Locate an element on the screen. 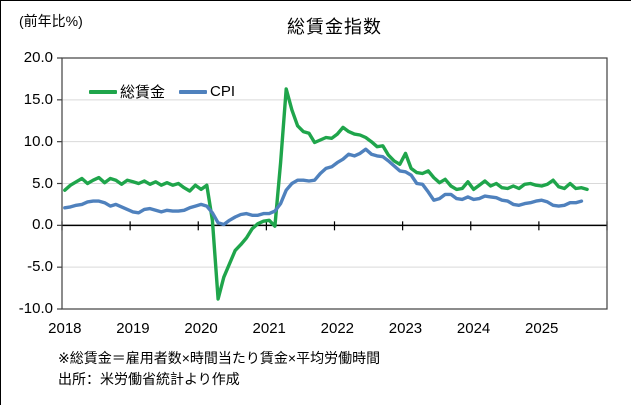 This screenshot has width=631, height=405. x-tick-label: 2021 is located at coordinates (269, 328).